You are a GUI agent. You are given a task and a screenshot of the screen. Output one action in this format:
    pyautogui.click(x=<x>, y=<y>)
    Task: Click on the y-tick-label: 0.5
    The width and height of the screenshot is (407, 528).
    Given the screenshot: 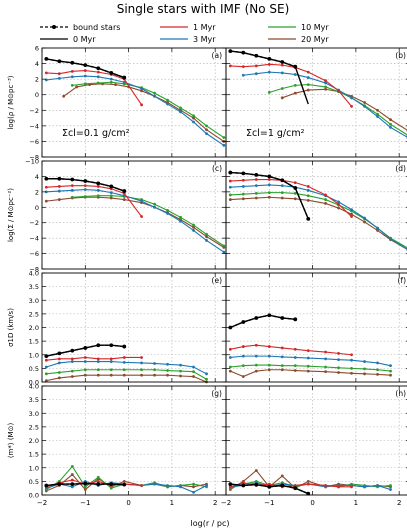 What is the action you would take?
    pyautogui.click(x=34, y=369)
    